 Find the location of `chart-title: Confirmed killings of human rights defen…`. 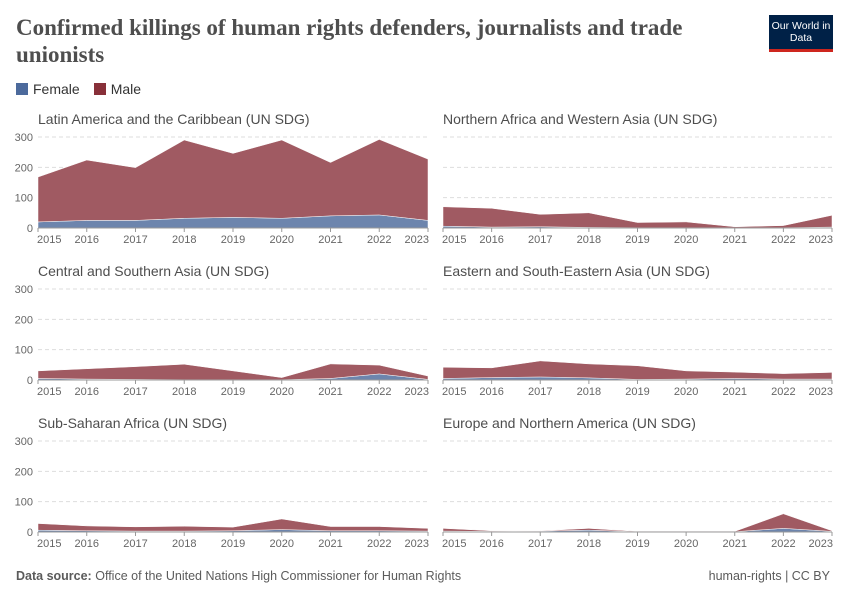

chart-title: Confirmed killings of human rights defen… is located at coordinates (349, 41).